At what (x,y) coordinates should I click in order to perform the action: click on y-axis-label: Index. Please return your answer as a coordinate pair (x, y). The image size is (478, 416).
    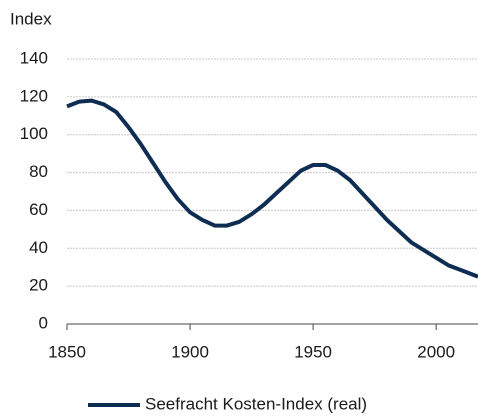
    Looking at the image, I should click on (31, 18).